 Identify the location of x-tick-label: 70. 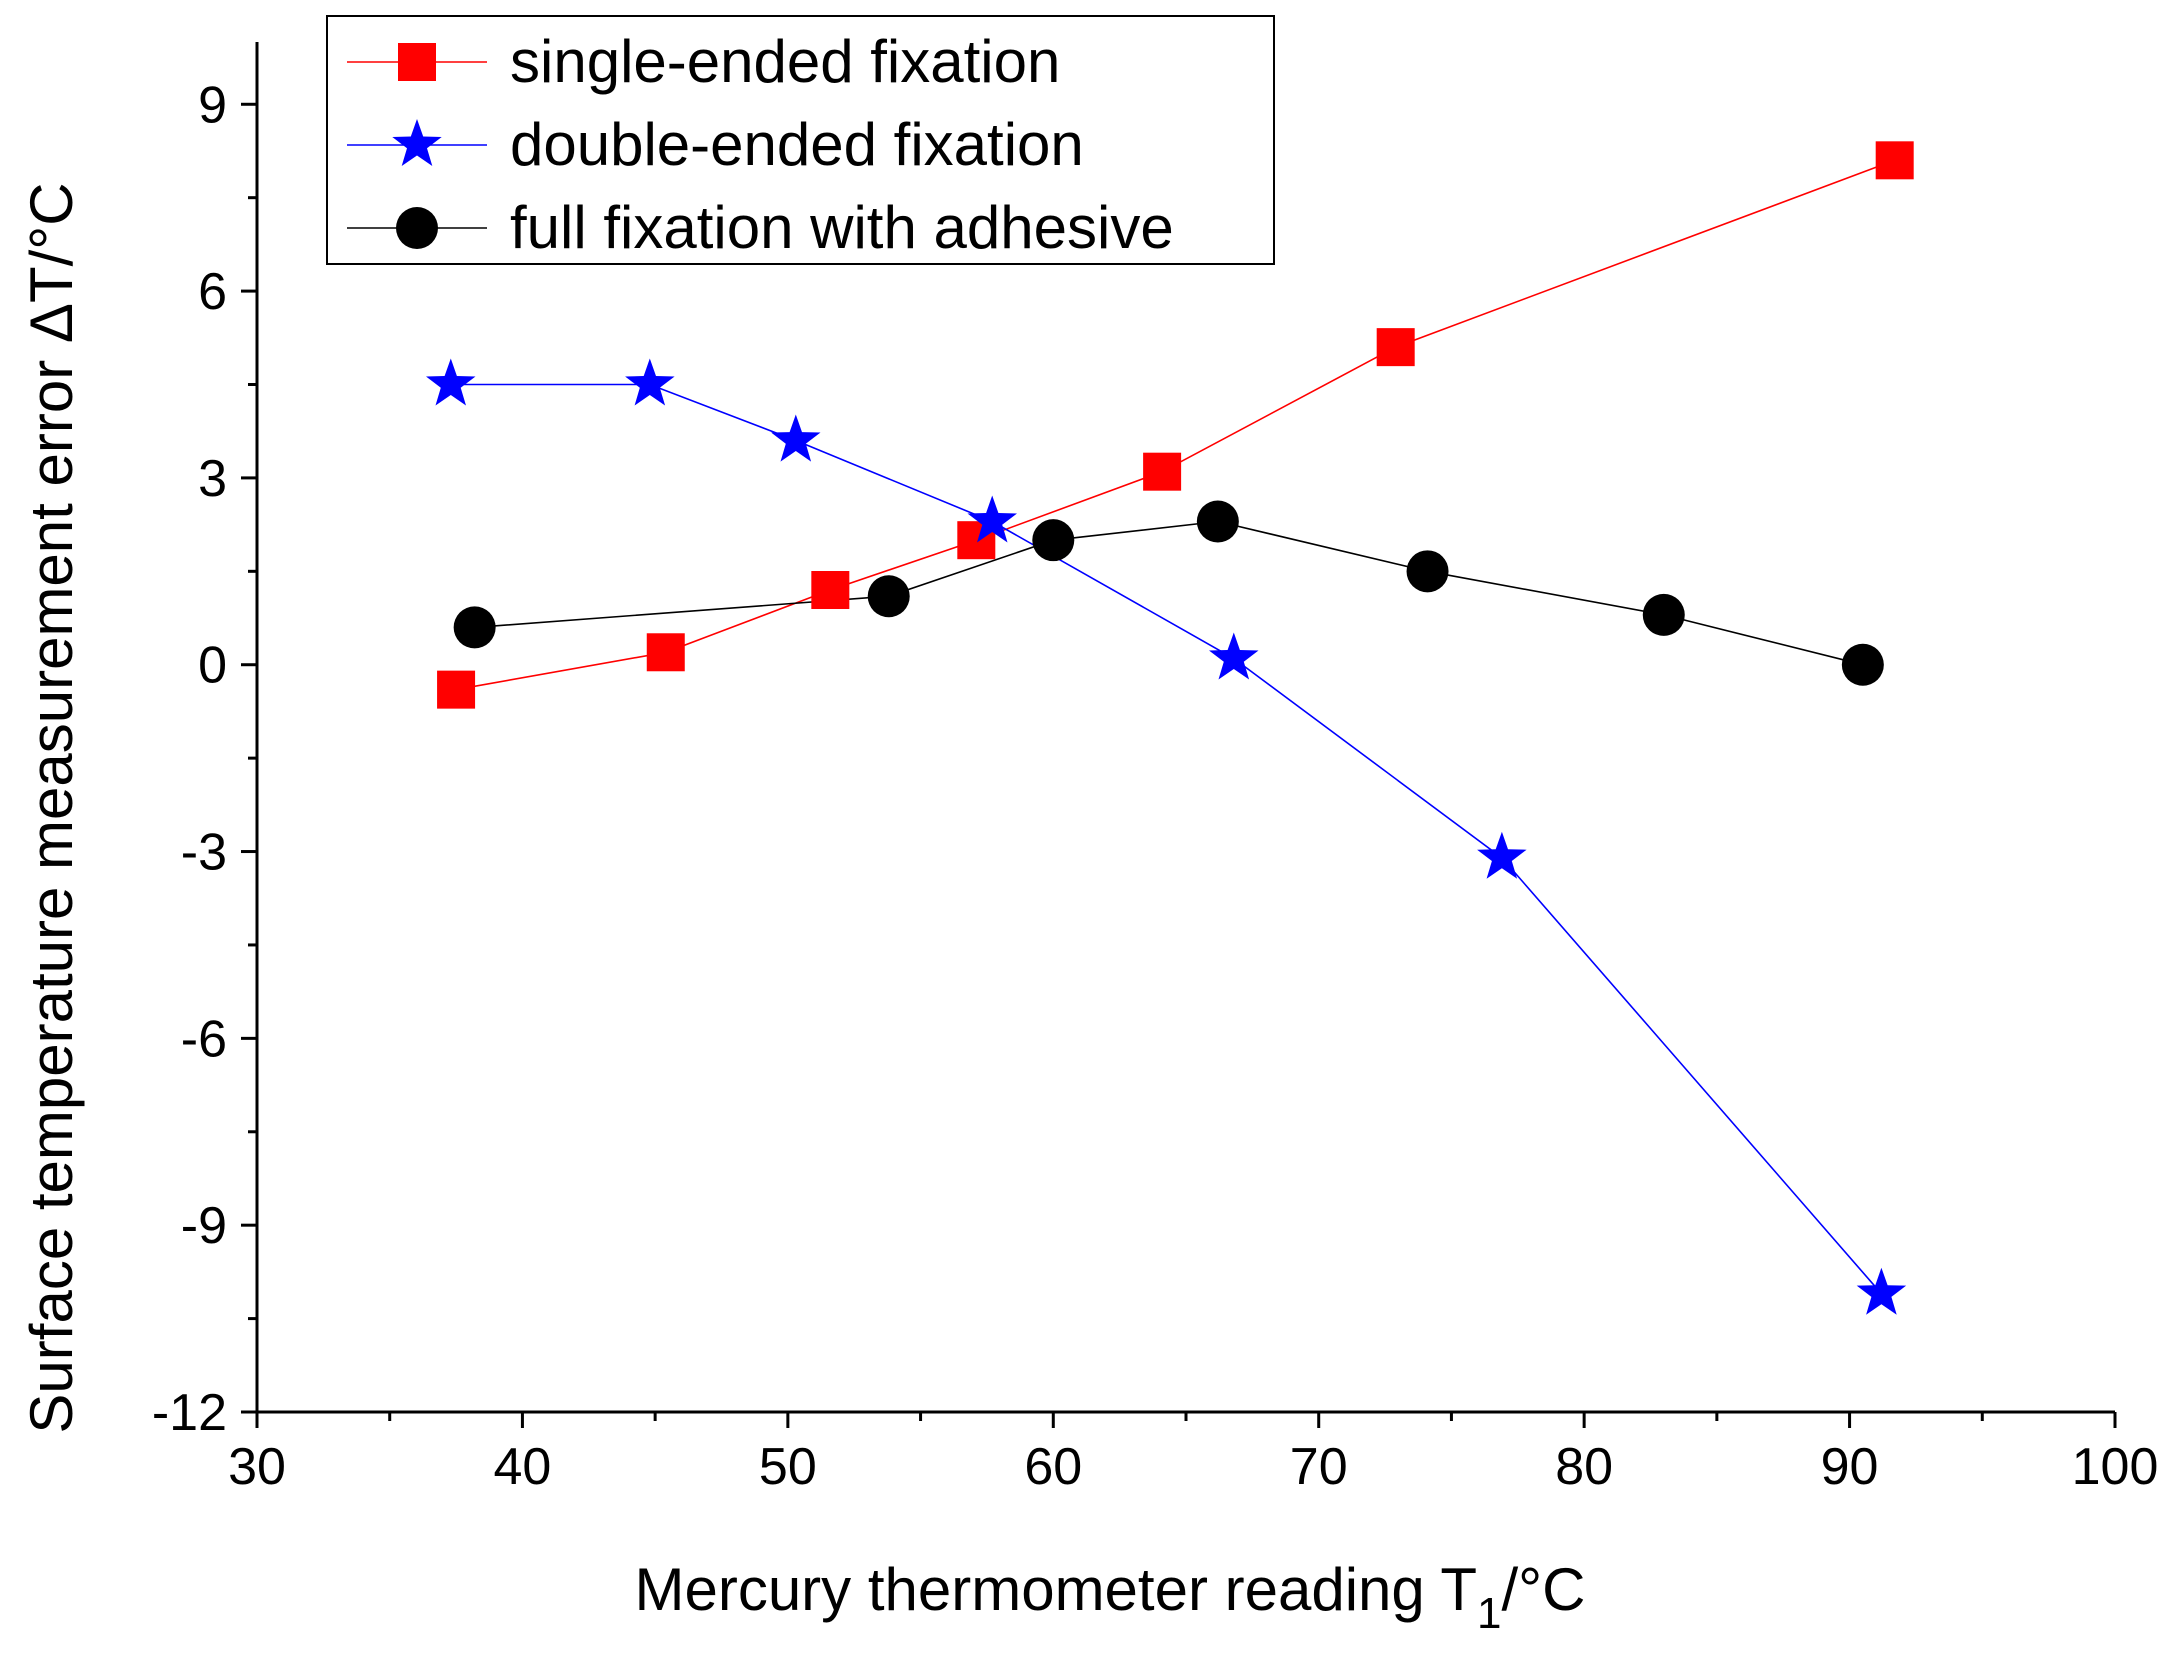
(1319, 1467).